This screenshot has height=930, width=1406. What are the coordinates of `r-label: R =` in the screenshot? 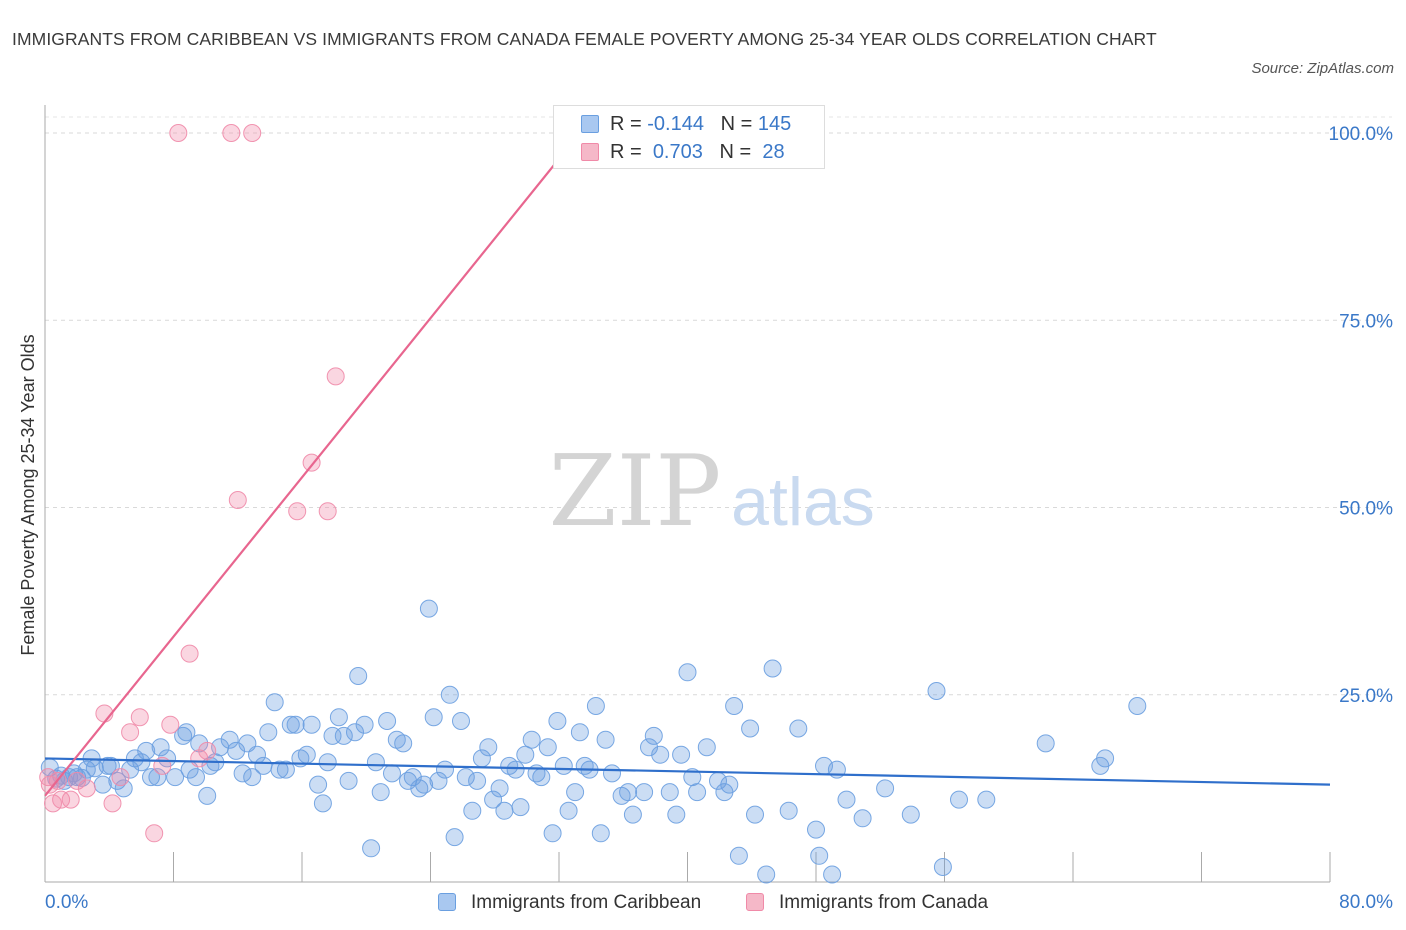 It's located at (626, 124).